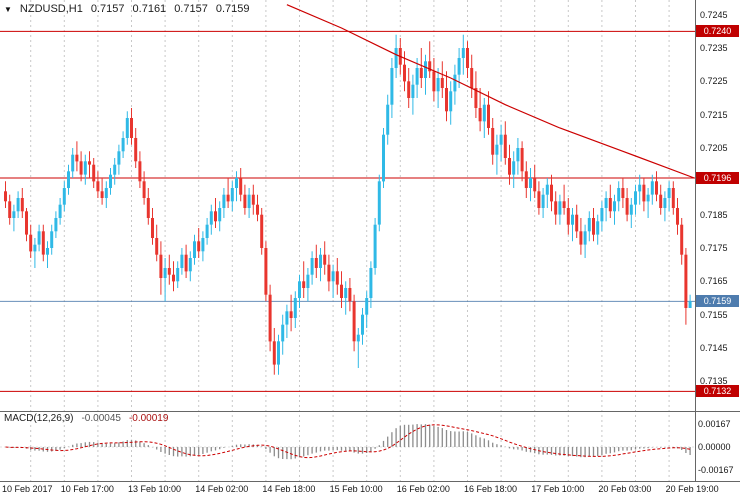  Describe the element at coordinates (714, 14) in the screenshot. I see `price-tick-label: 0.7245` at that location.